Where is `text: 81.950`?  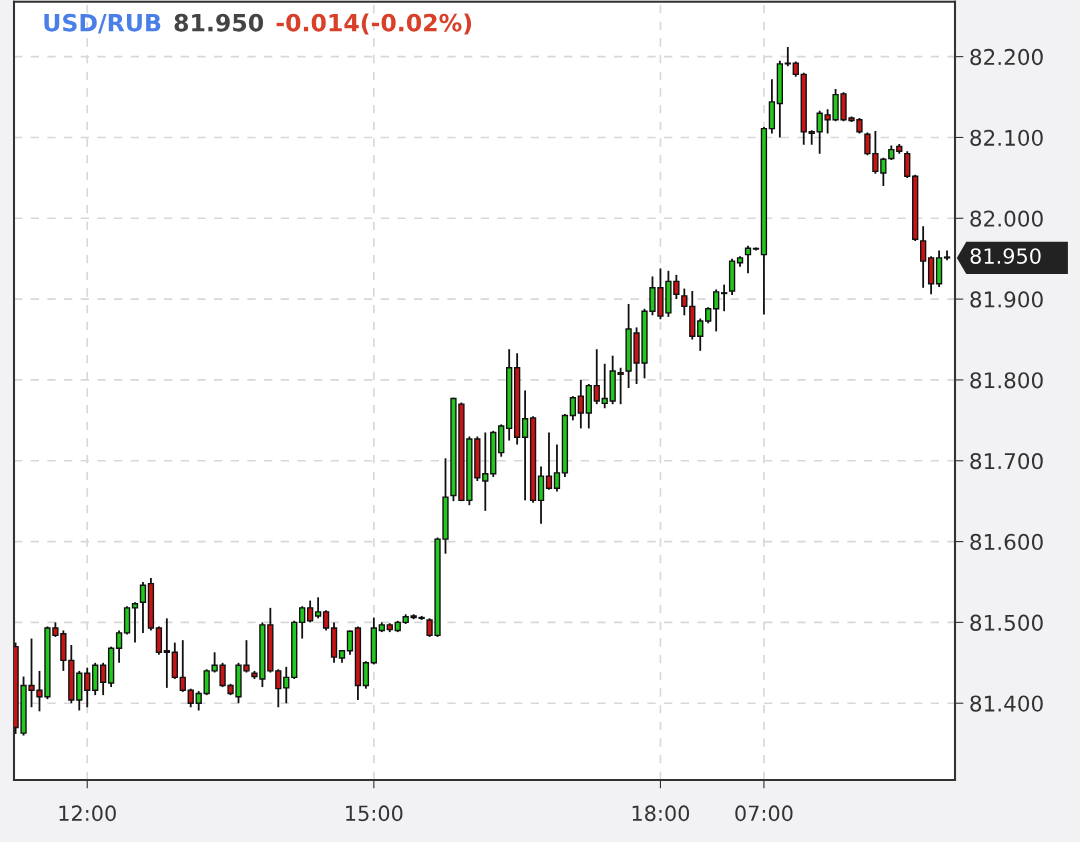
text: 81.950 is located at coordinates (1005, 256).